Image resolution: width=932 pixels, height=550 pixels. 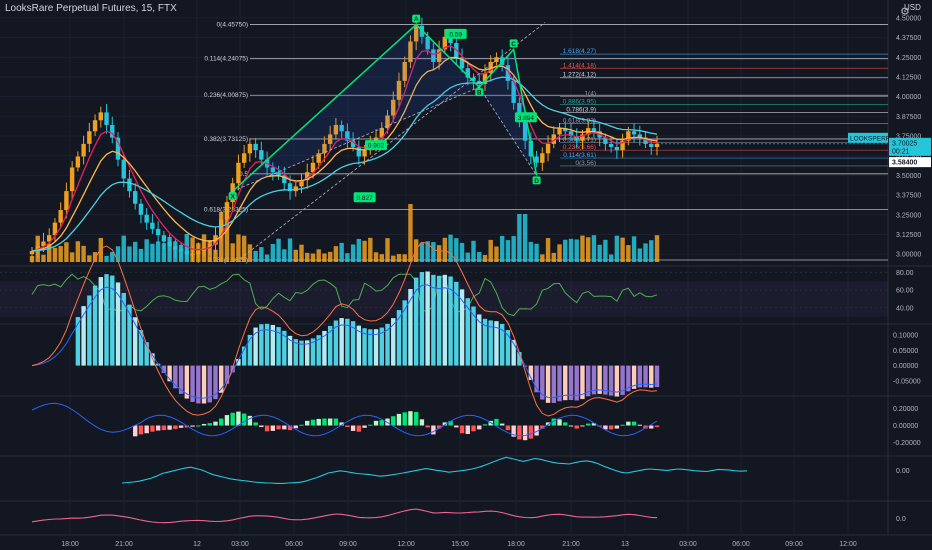 I want to click on price-tick-label: 3.75000, so click(x=908, y=137).